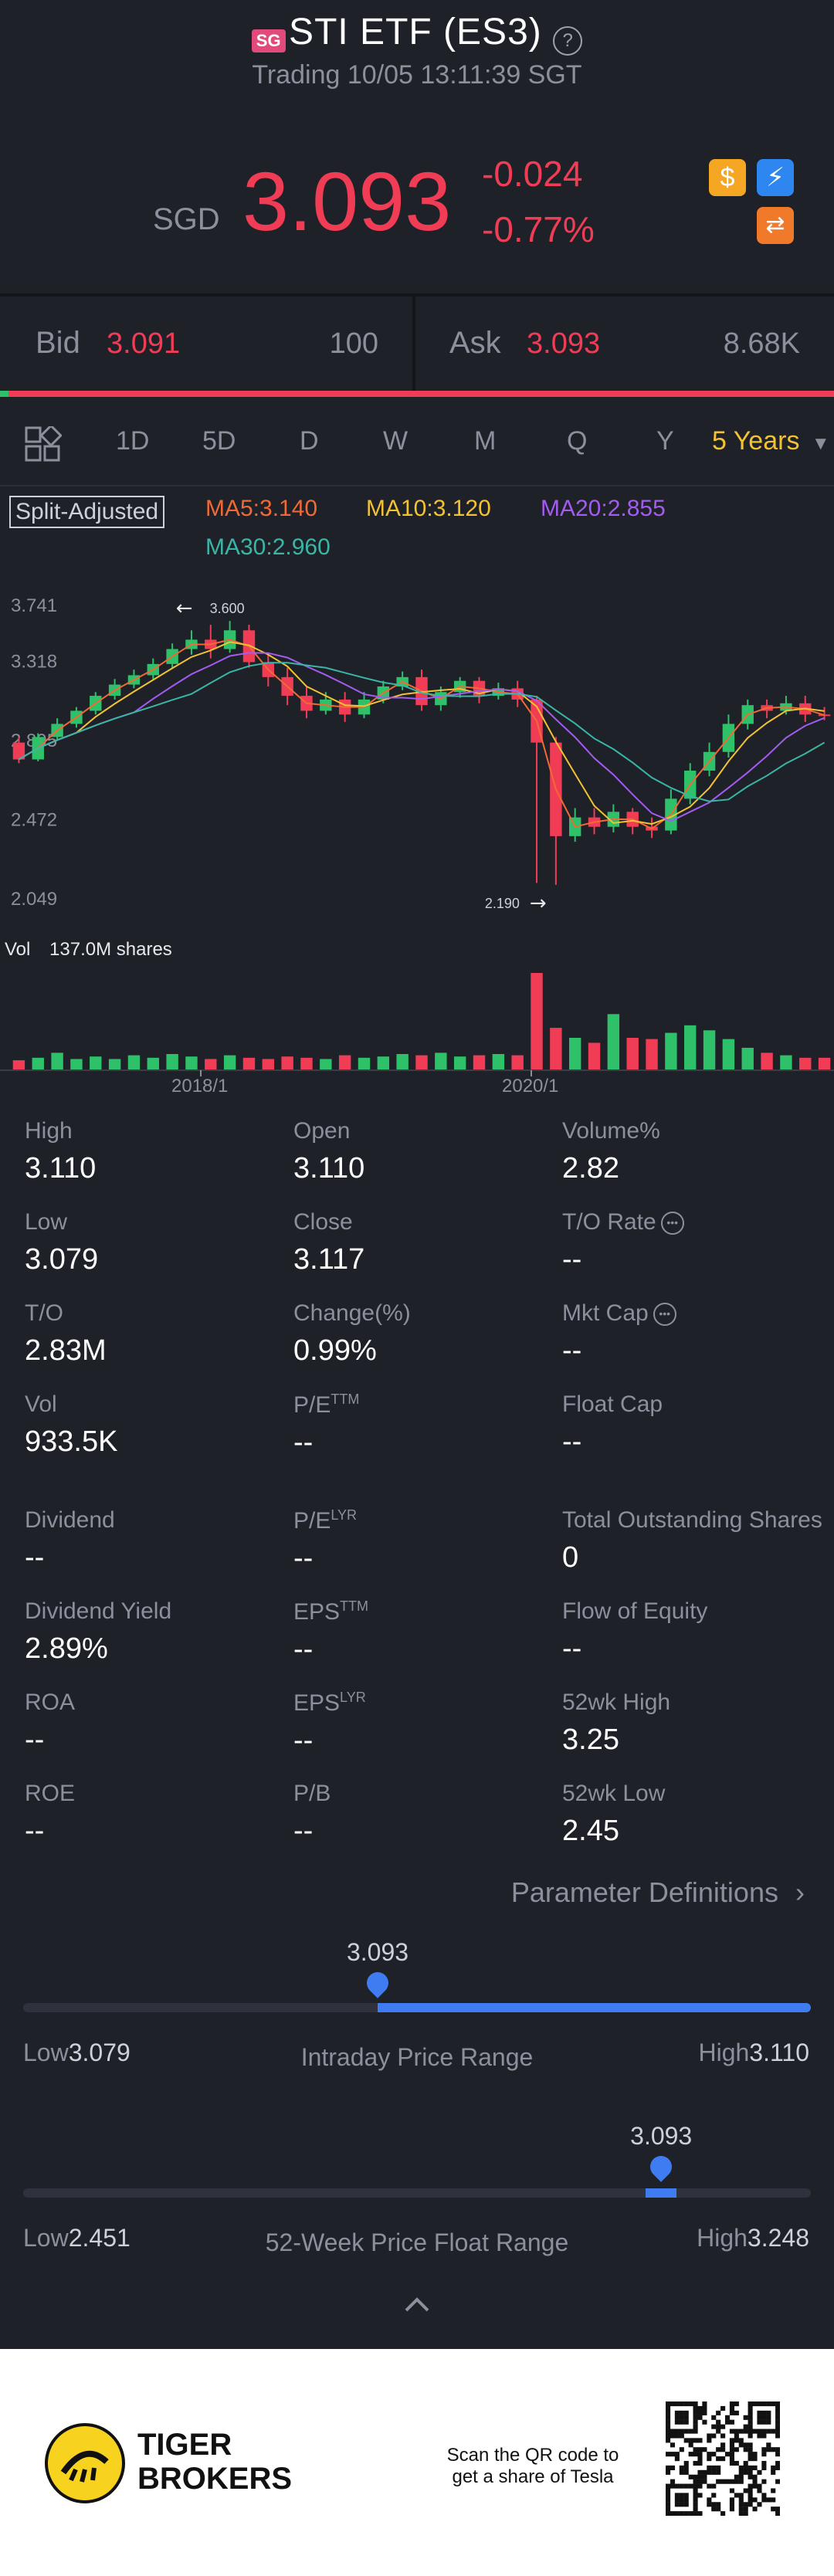  What do you see at coordinates (661, 2136) in the screenshot?
I see `week52-current-price: 3.093` at bounding box center [661, 2136].